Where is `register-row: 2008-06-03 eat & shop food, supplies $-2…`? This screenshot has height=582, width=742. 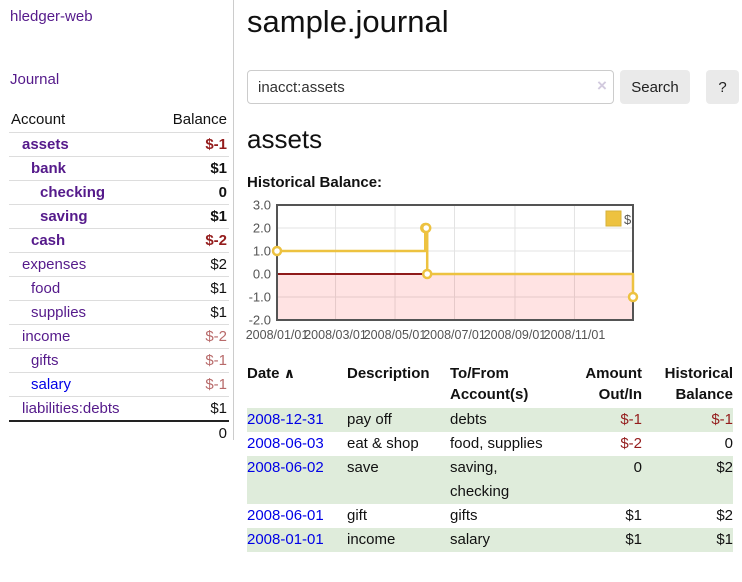 register-row: 2008-06-03 eat & shop food, supplies $-2… is located at coordinates (490, 444).